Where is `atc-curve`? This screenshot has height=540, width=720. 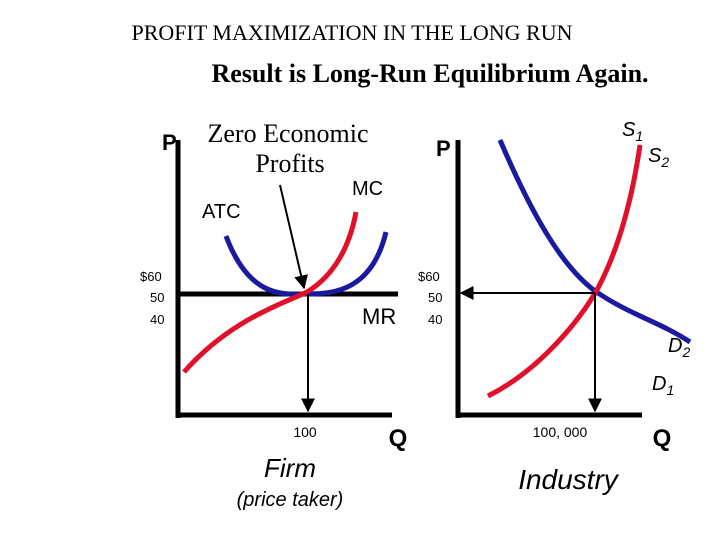
atc-curve is located at coordinates (306, 264).